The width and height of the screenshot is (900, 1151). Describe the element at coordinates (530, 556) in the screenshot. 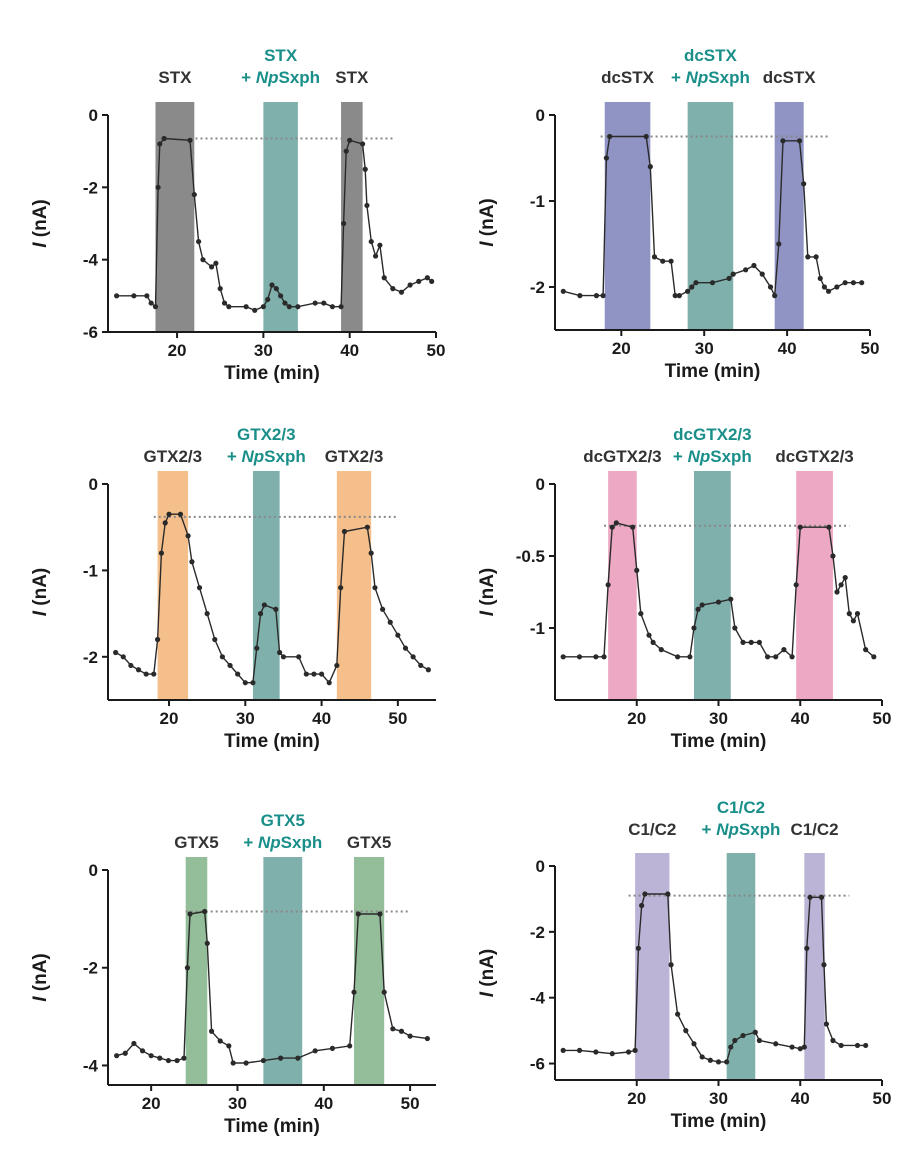

I see `panel4-y-tick-label: -0.5` at that location.